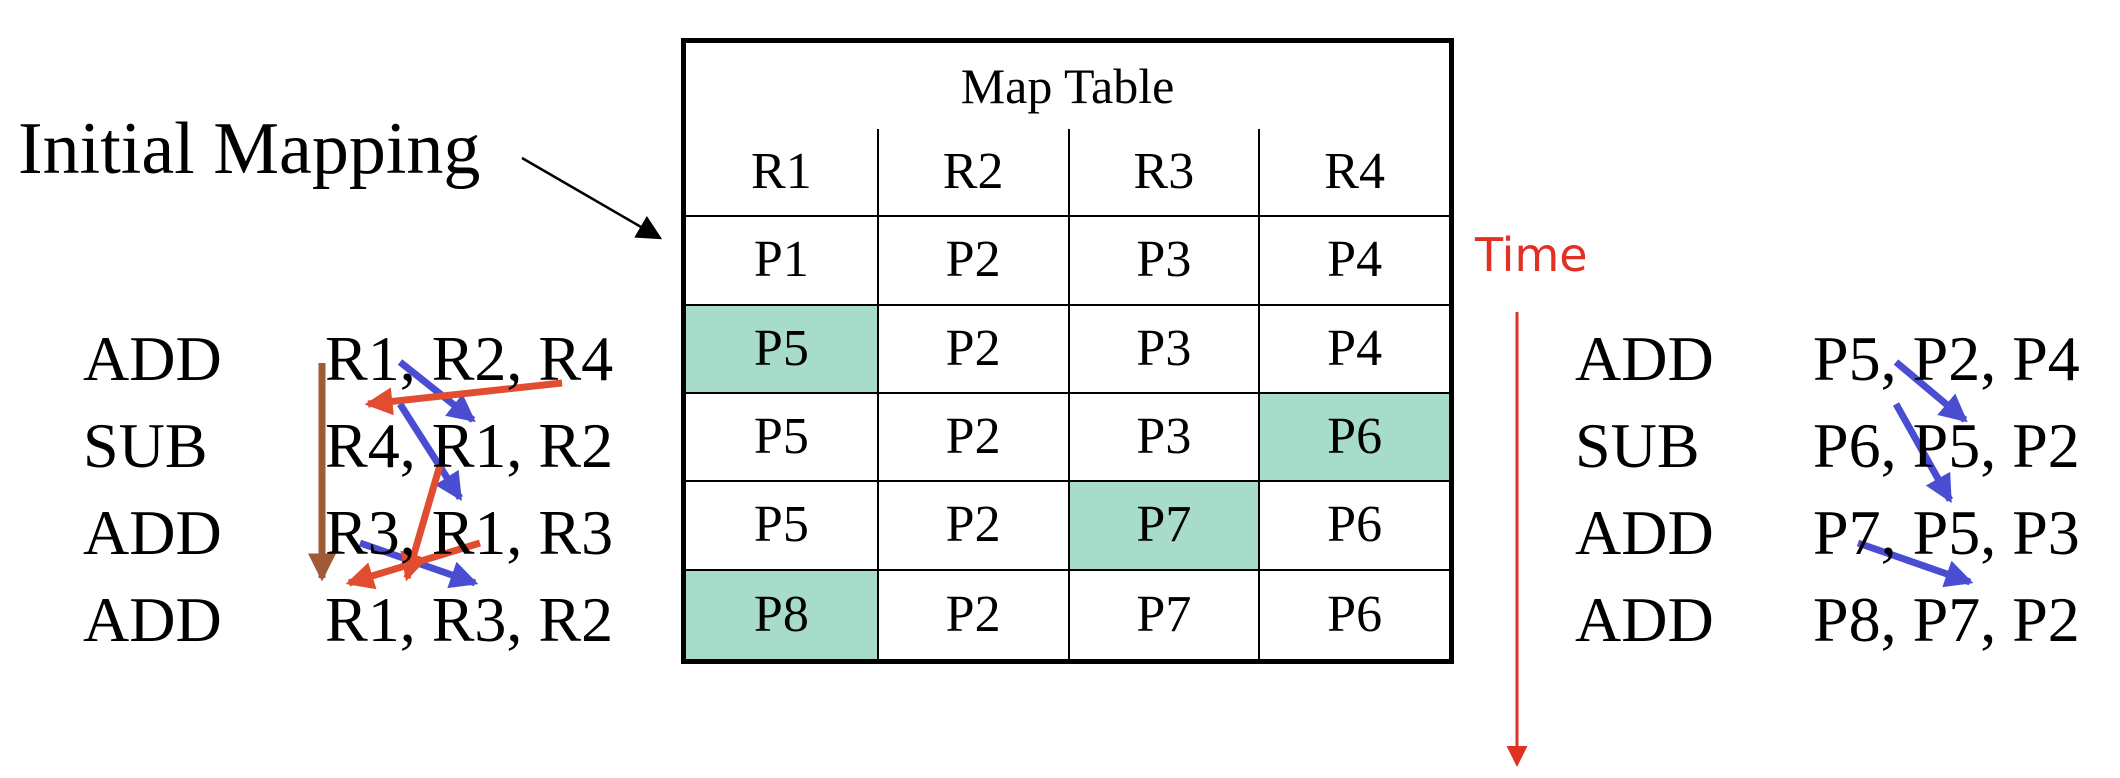 The height and width of the screenshot is (778, 2120). What do you see at coordinates (152, 619) in the screenshot?
I see `original-op-3: ADD` at bounding box center [152, 619].